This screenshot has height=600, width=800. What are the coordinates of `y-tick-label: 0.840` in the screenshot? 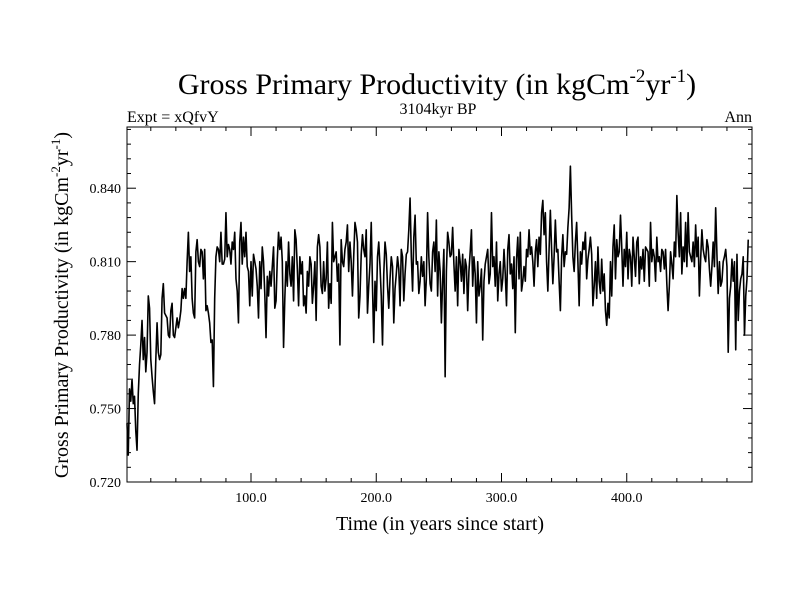 It's located at (106, 189).